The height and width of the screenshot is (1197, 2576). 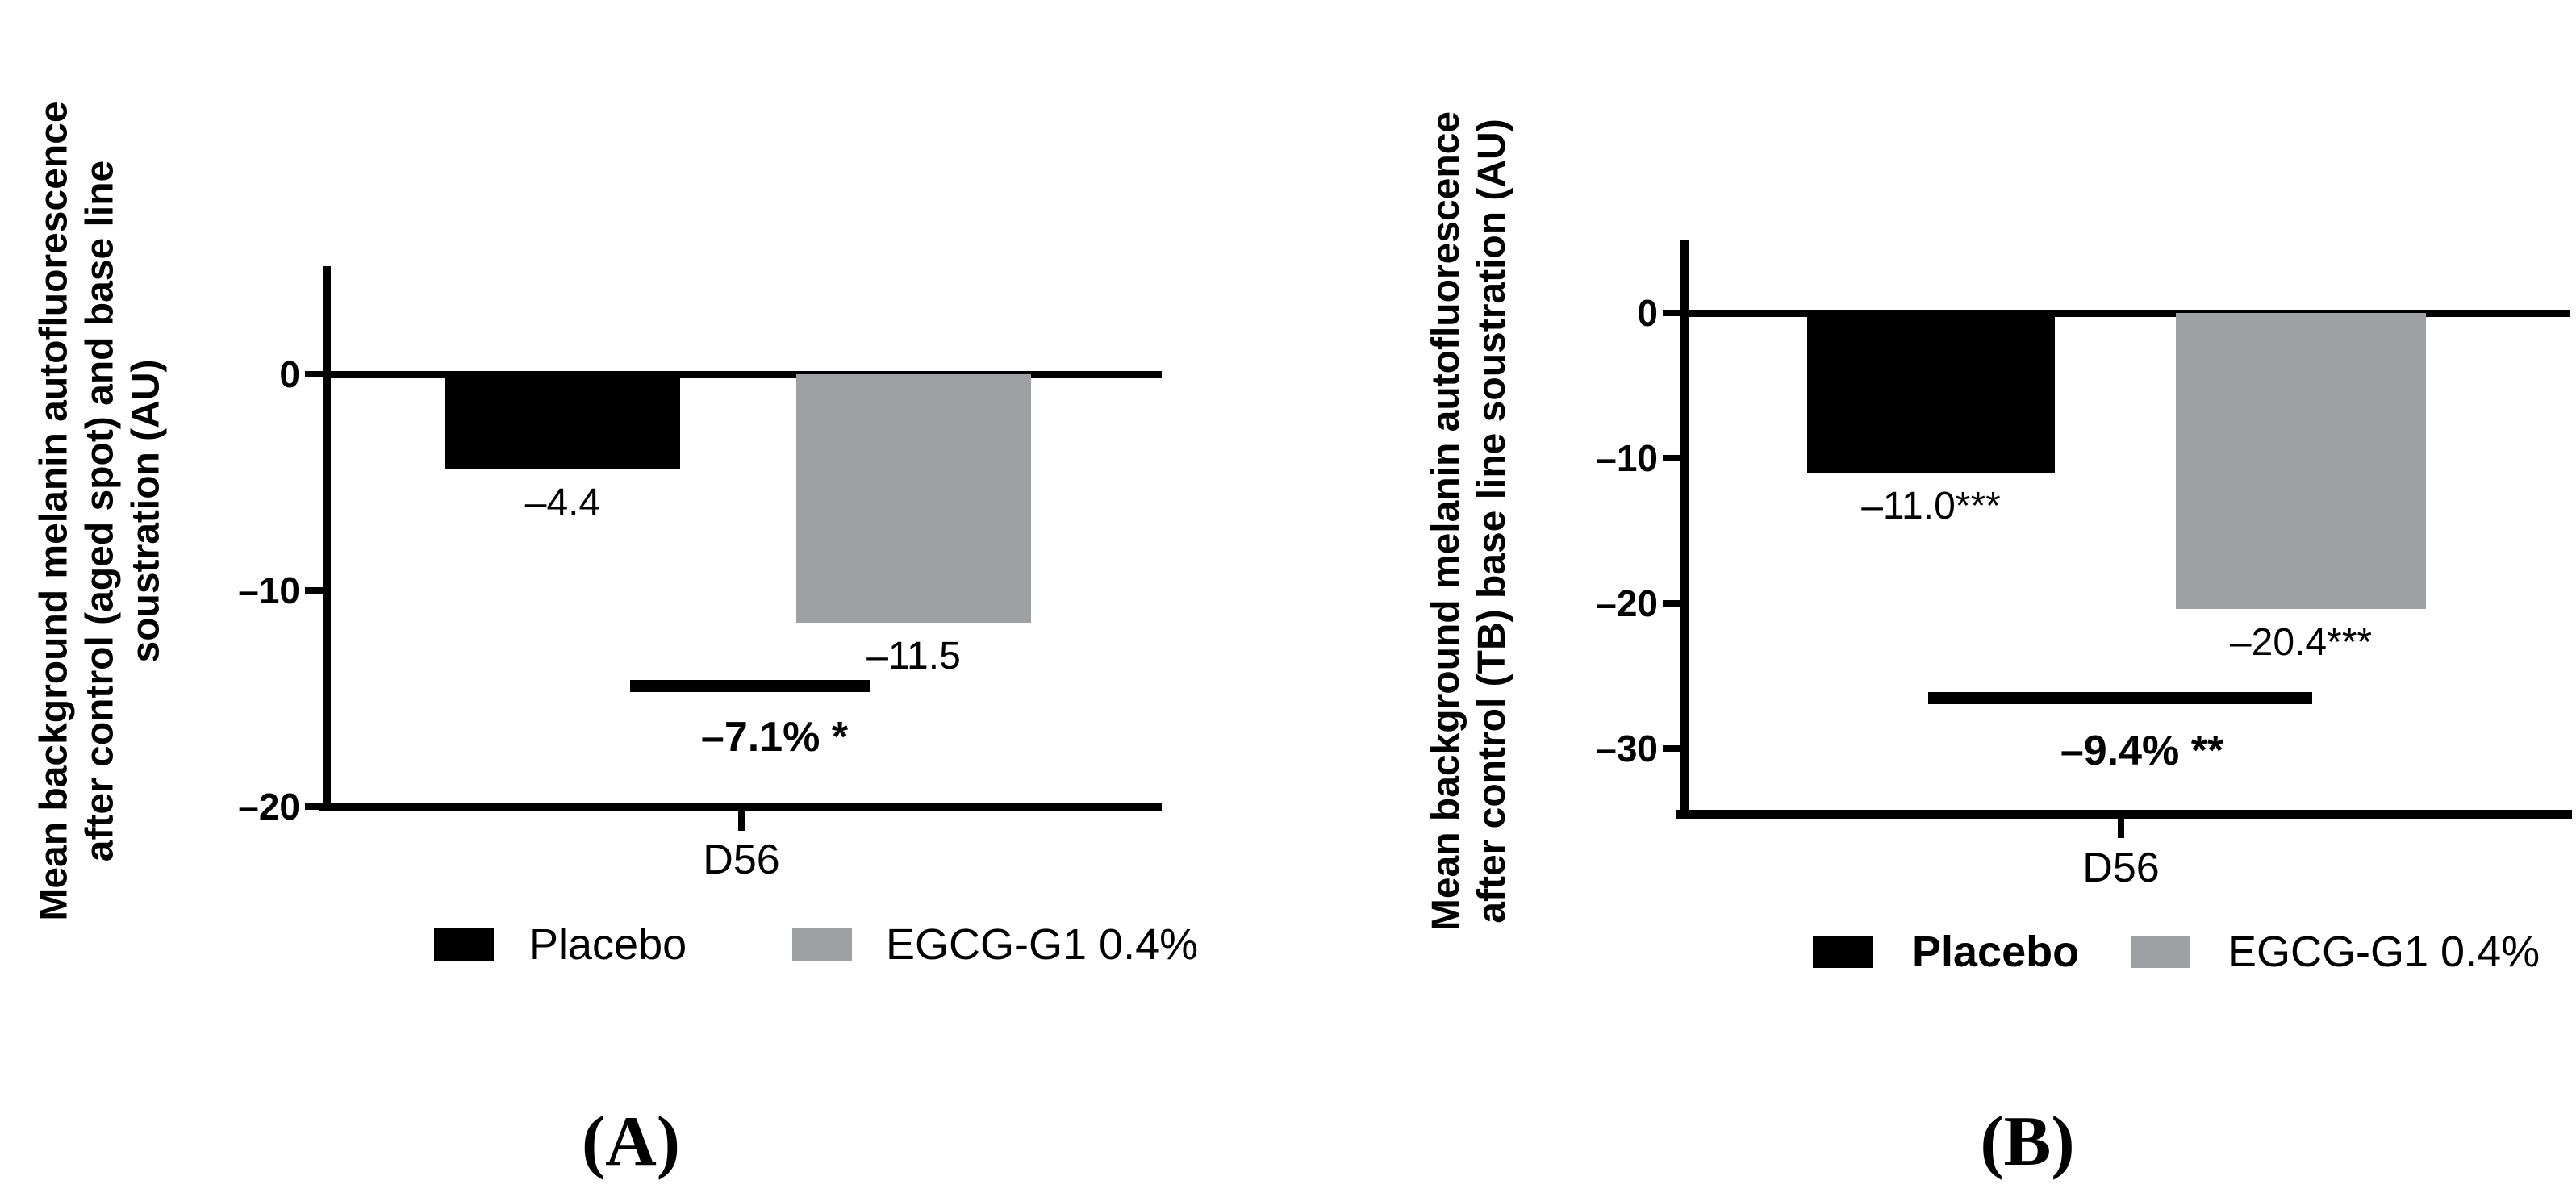 What do you see at coordinates (146, 511) in the screenshot?
I see `y-axis-title-line: soustration (AU)` at bounding box center [146, 511].